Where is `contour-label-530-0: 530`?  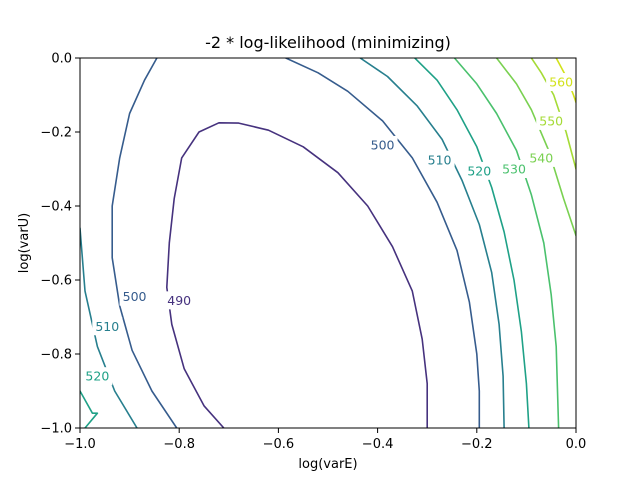
contour-label-530-0: 530 is located at coordinates (514, 169).